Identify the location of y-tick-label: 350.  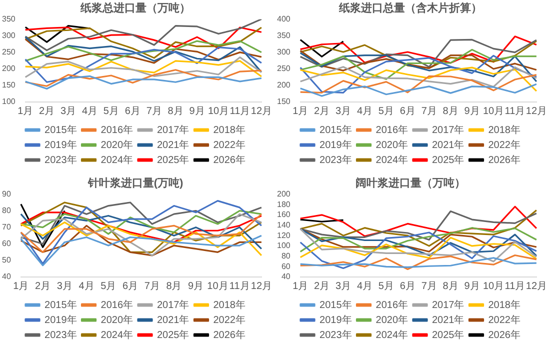
(9, 19).